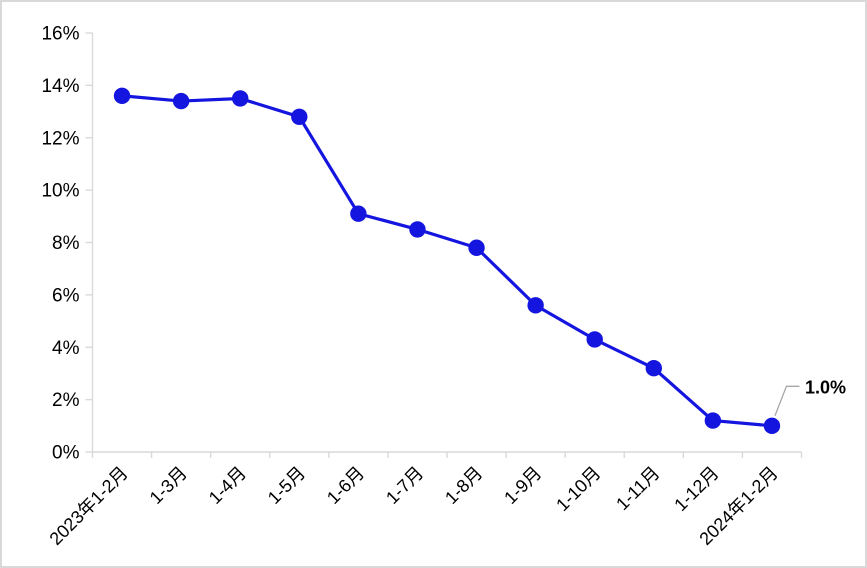 This screenshot has height=568, width=867. I want to click on x-tick-label: 1-10月, so click(578, 489).